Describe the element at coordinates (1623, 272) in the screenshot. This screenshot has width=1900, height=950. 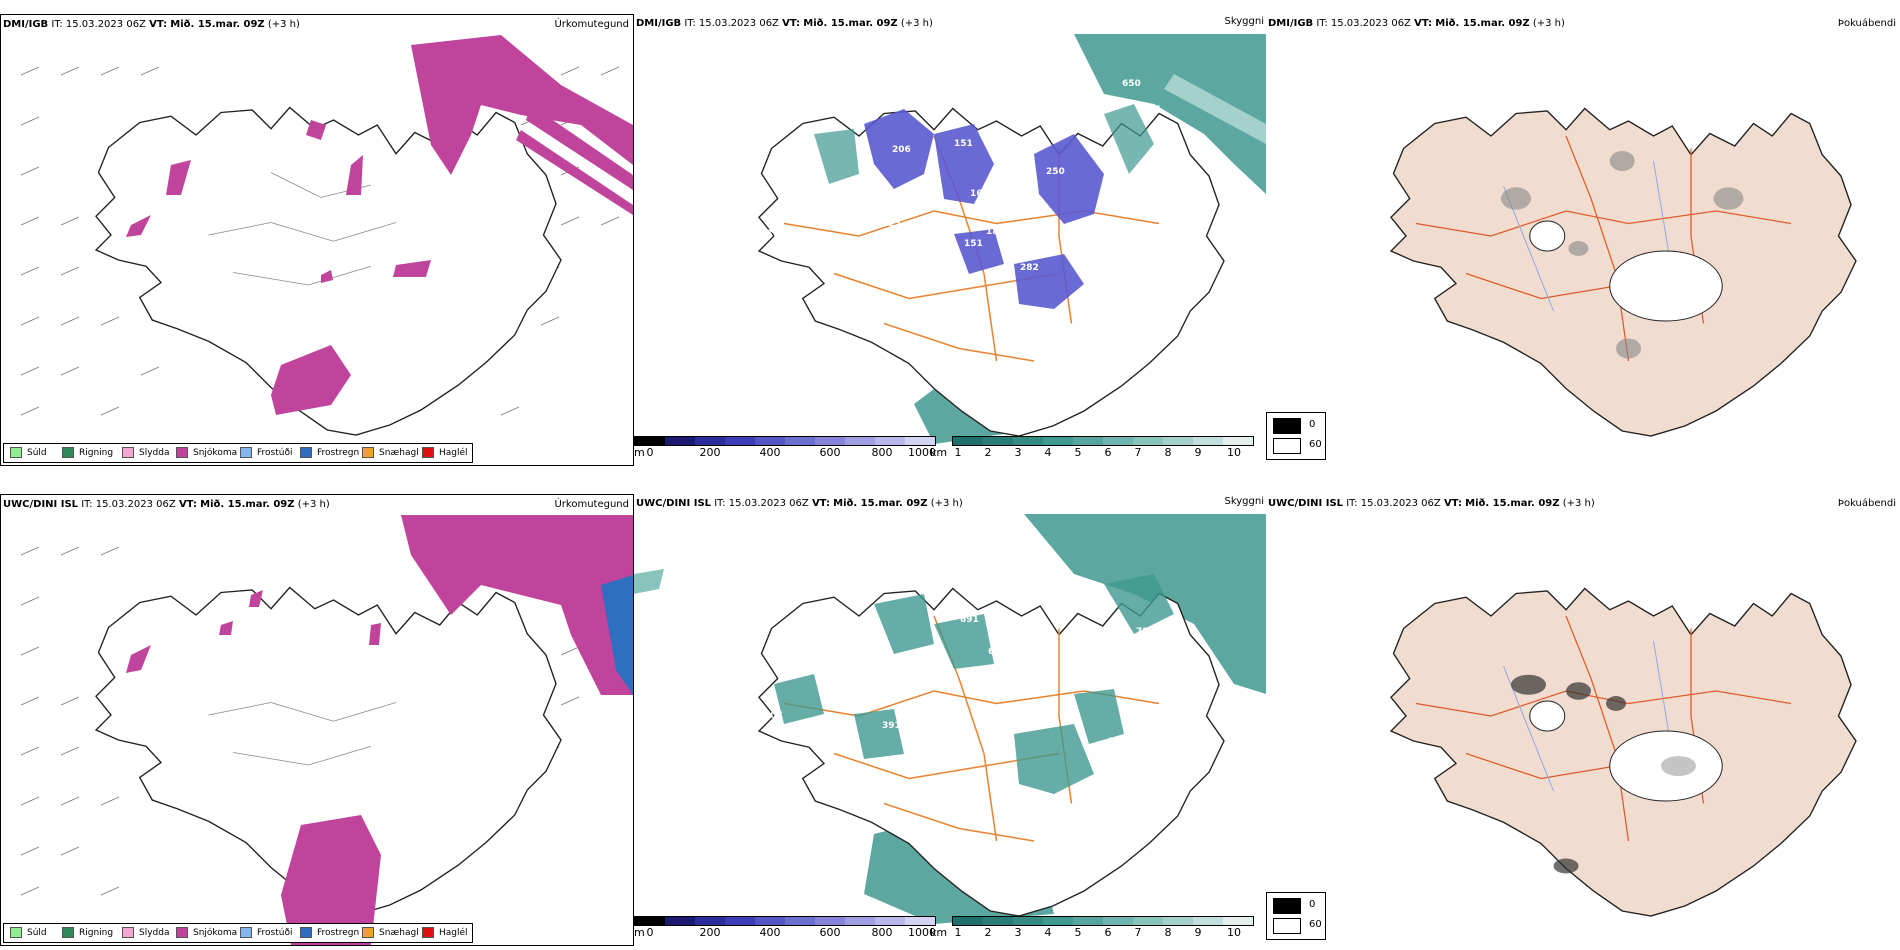
I see `fog-map-top` at that location.